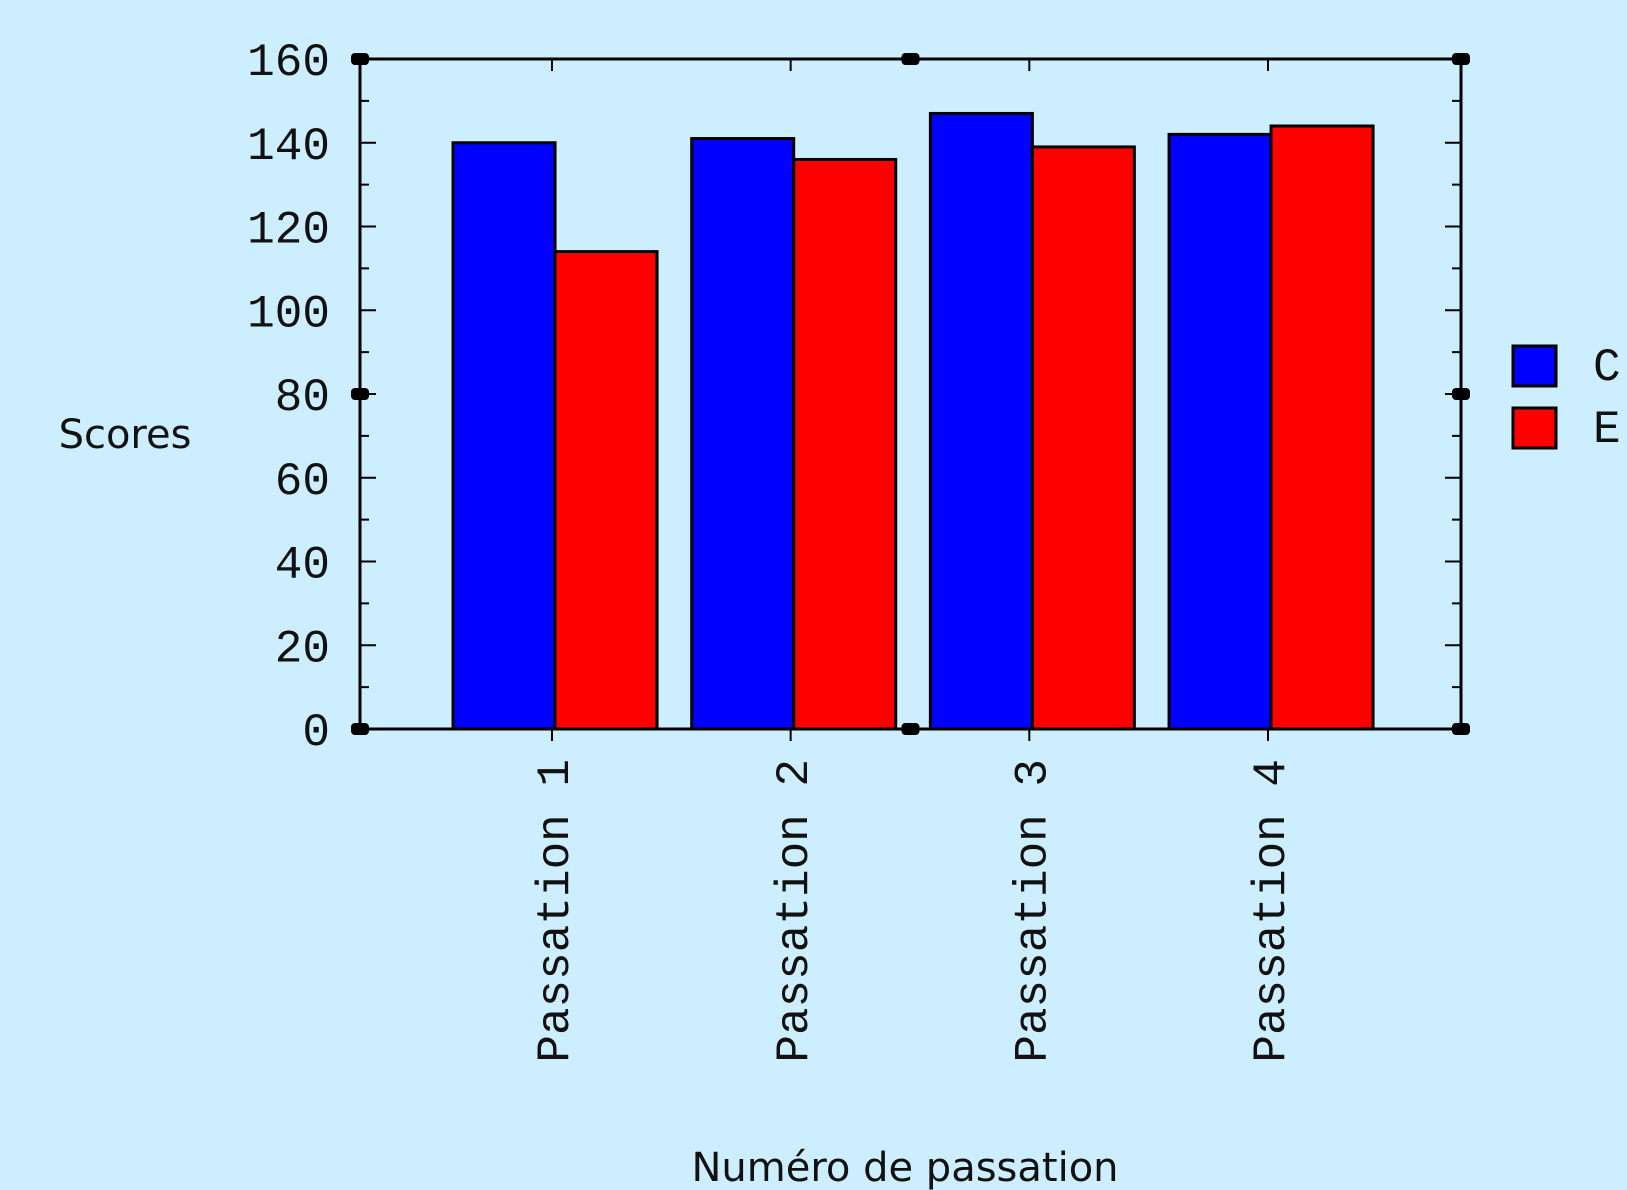 The image size is (1627, 1190). What do you see at coordinates (288, 147) in the screenshot?
I see `y-tick-label: 140` at bounding box center [288, 147].